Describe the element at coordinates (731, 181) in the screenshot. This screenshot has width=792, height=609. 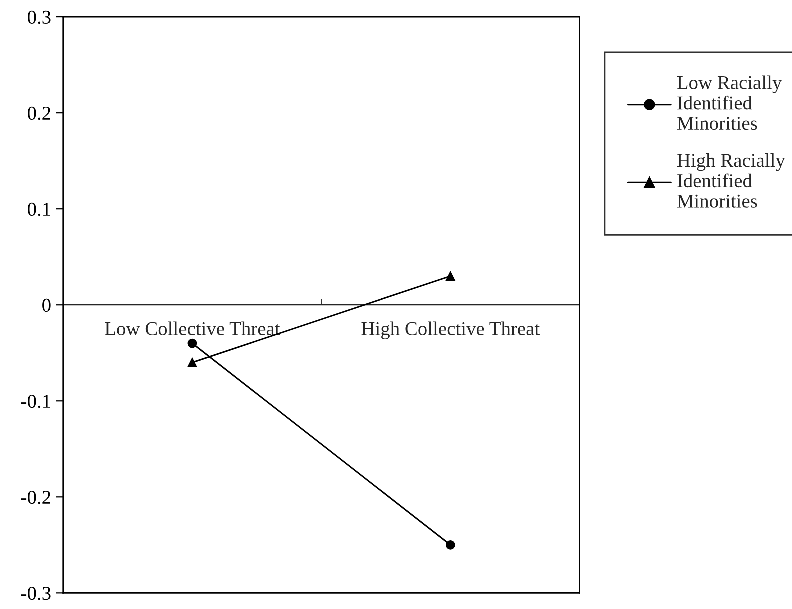
I see `legend-label: High Racially Identified Minorities` at that location.